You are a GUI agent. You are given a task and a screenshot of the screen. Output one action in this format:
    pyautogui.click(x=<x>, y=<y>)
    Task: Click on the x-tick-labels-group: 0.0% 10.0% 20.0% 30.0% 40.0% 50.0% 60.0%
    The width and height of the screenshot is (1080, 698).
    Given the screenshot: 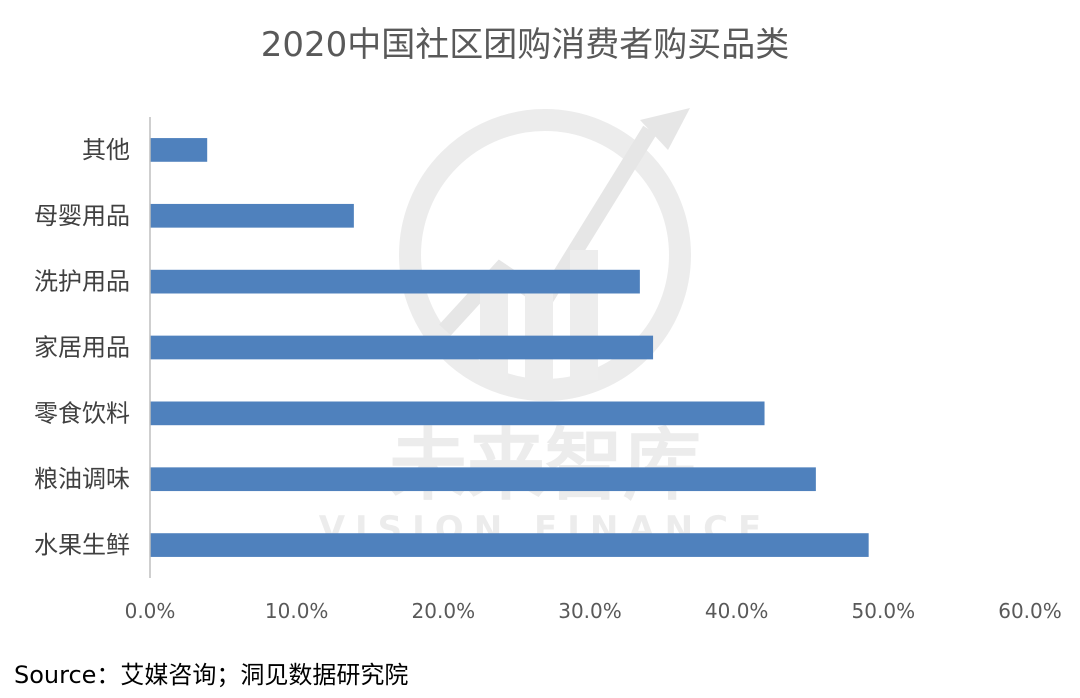 What is the action you would take?
    pyautogui.click(x=593, y=611)
    